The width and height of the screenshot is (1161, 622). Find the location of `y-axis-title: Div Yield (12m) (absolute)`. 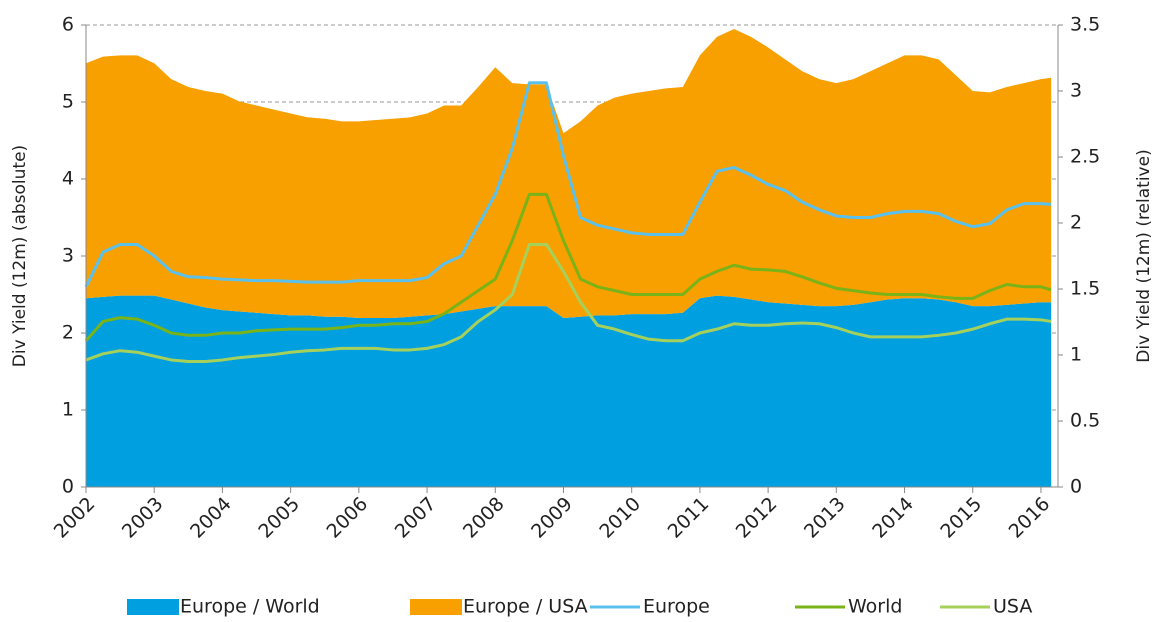

y-axis-title: Div Yield (12m) (absolute) is located at coordinates (20, 256).